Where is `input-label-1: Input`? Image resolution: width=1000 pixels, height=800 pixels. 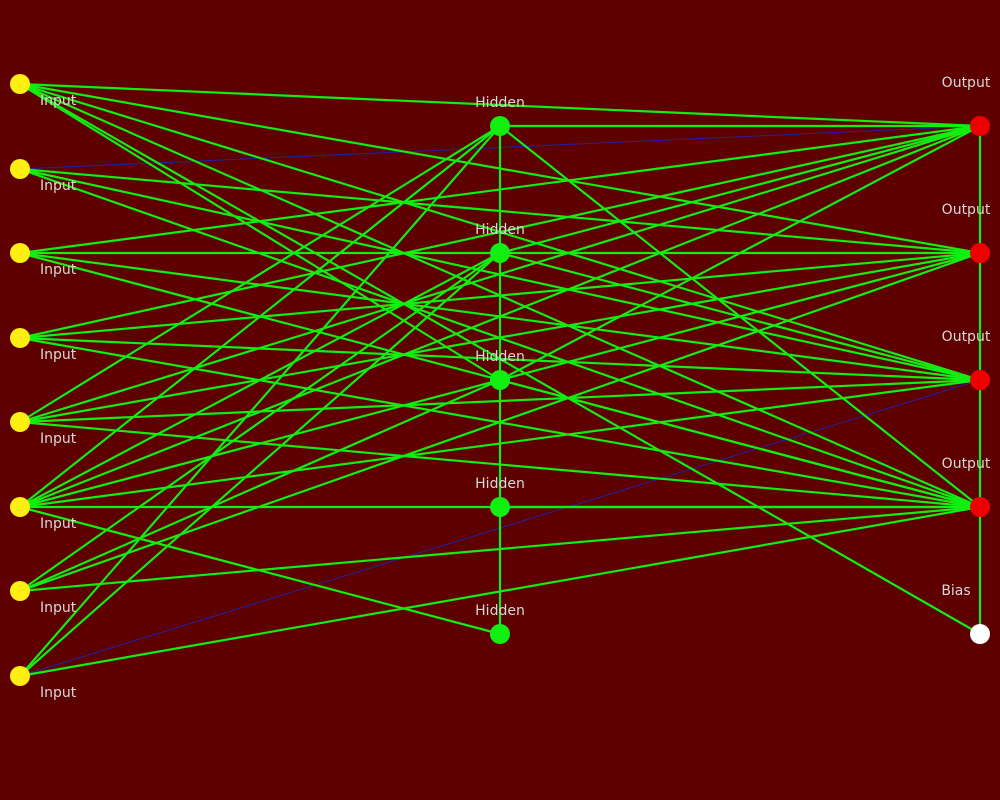 input-label-1: Input is located at coordinates (58, 101).